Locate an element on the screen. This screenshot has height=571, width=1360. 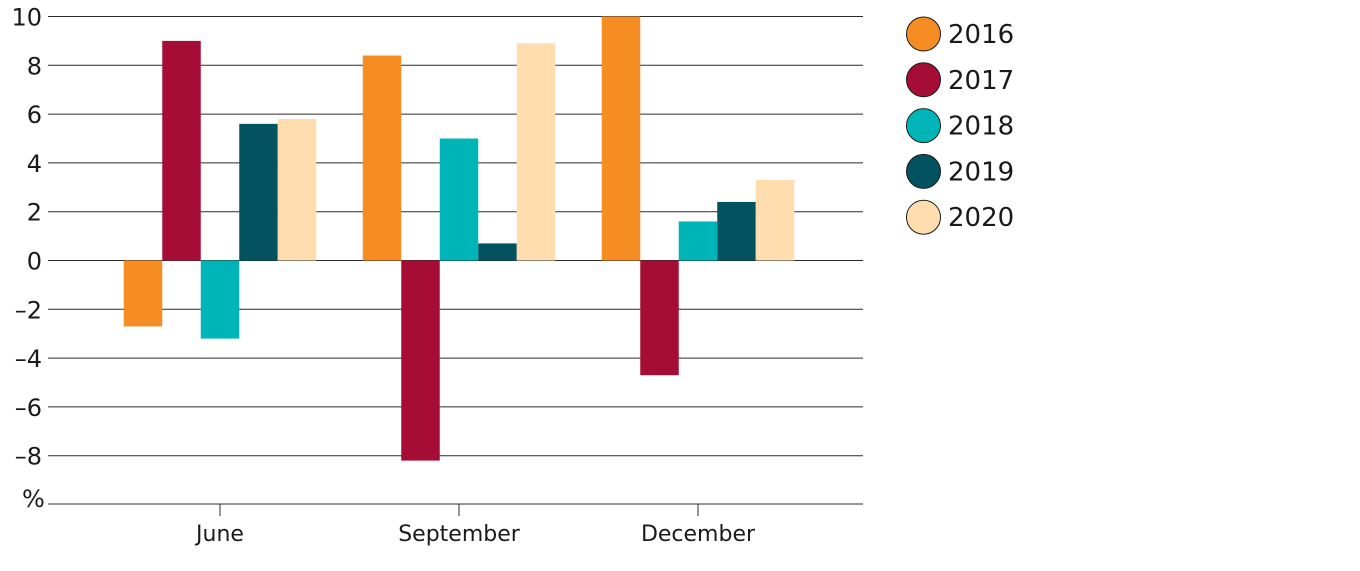
y-tick-label: –4 is located at coordinates (28, 359).